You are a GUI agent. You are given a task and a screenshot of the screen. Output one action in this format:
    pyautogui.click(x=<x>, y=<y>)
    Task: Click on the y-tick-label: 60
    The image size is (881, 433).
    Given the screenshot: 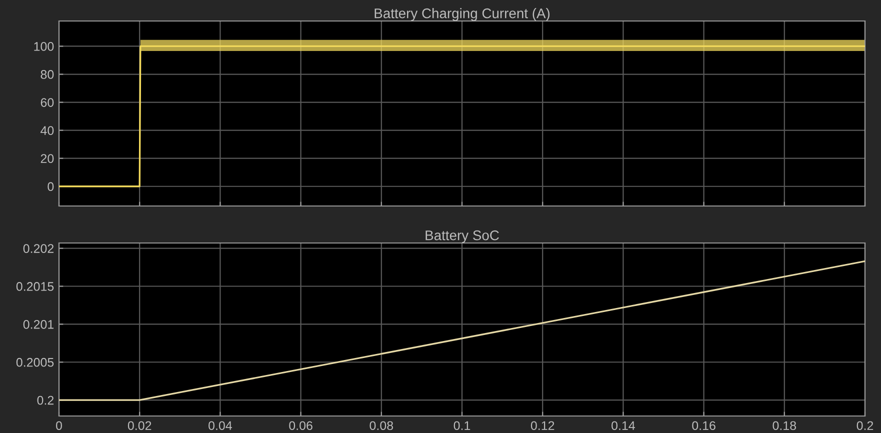 What is the action you would take?
    pyautogui.click(x=47, y=102)
    